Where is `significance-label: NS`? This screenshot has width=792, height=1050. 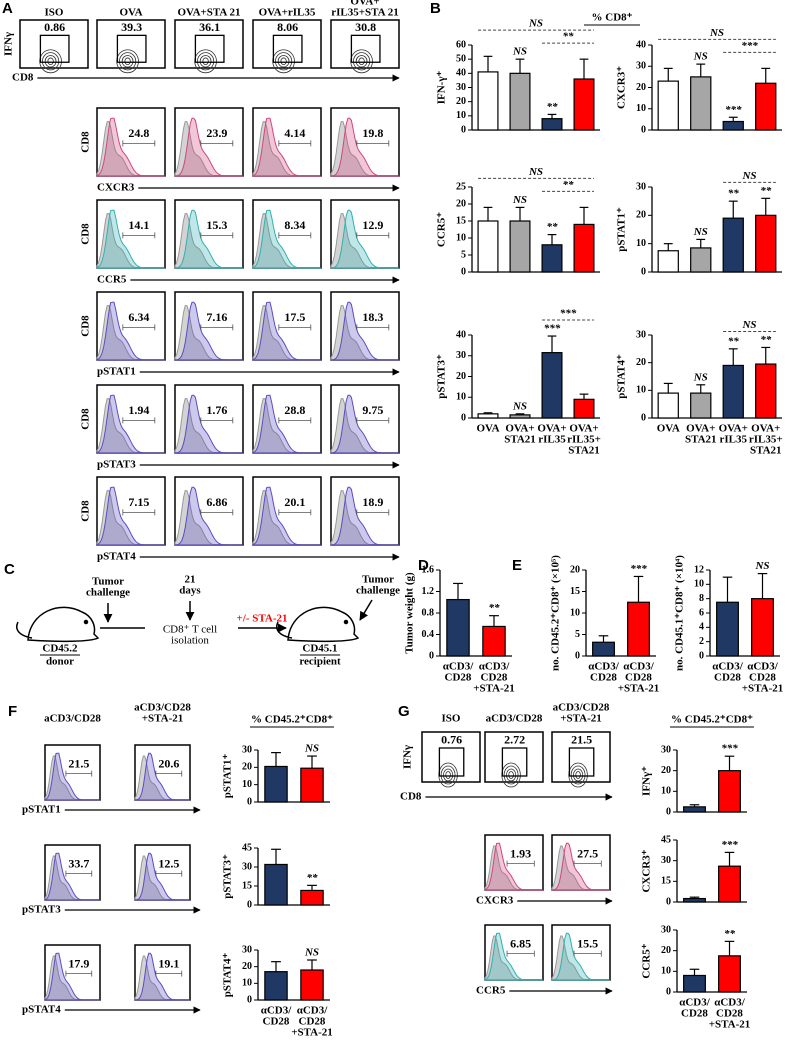 significance-label: NS is located at coordinates (700, 57).